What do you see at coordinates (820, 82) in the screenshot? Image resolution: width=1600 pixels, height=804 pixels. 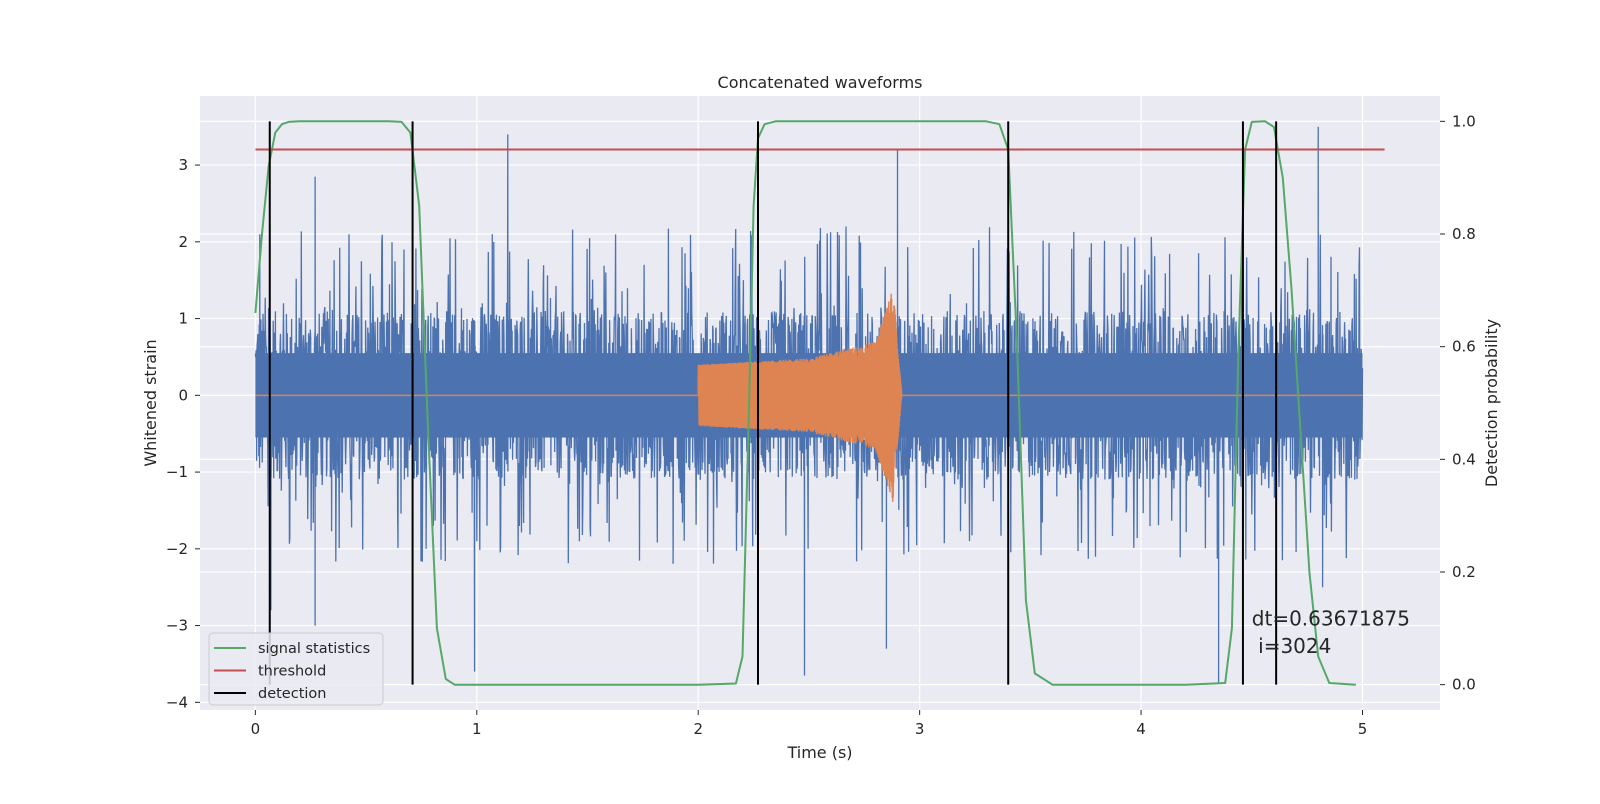 I see `chart-title: Concatenated waveforms` at bounding box center [820, 82].